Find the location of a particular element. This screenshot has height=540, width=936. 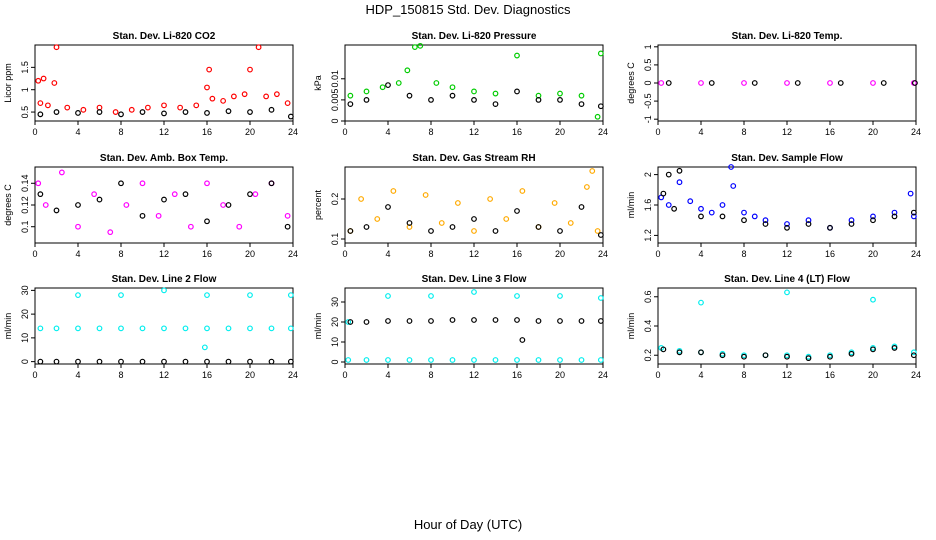

y-tick-label: 30 is located at coordinates (25, 290).